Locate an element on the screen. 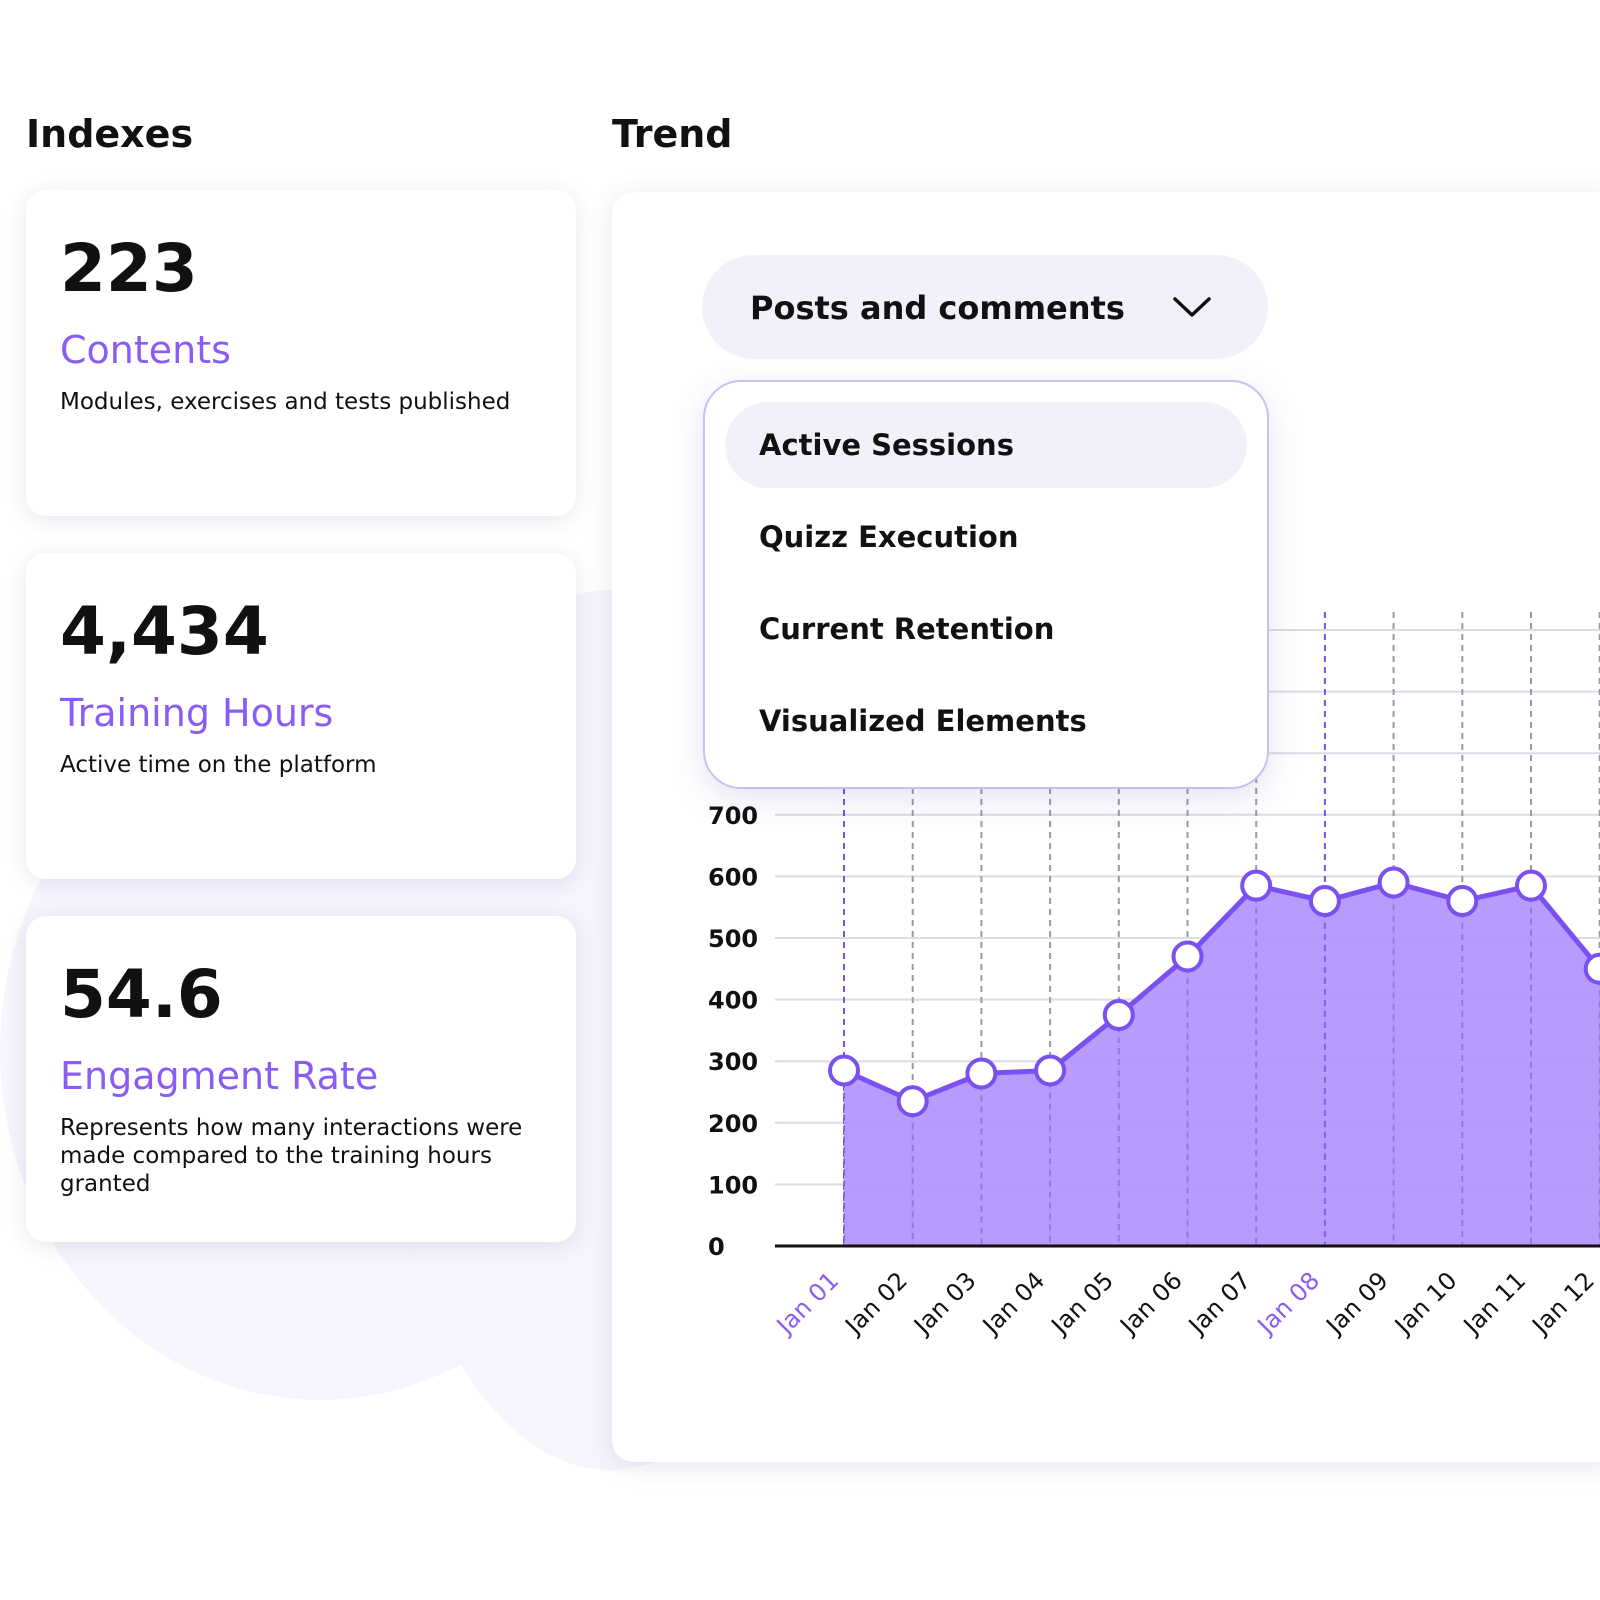 This screenshot has width=1600, height=1600. area-fill is located at coordinates (1222, 1064).